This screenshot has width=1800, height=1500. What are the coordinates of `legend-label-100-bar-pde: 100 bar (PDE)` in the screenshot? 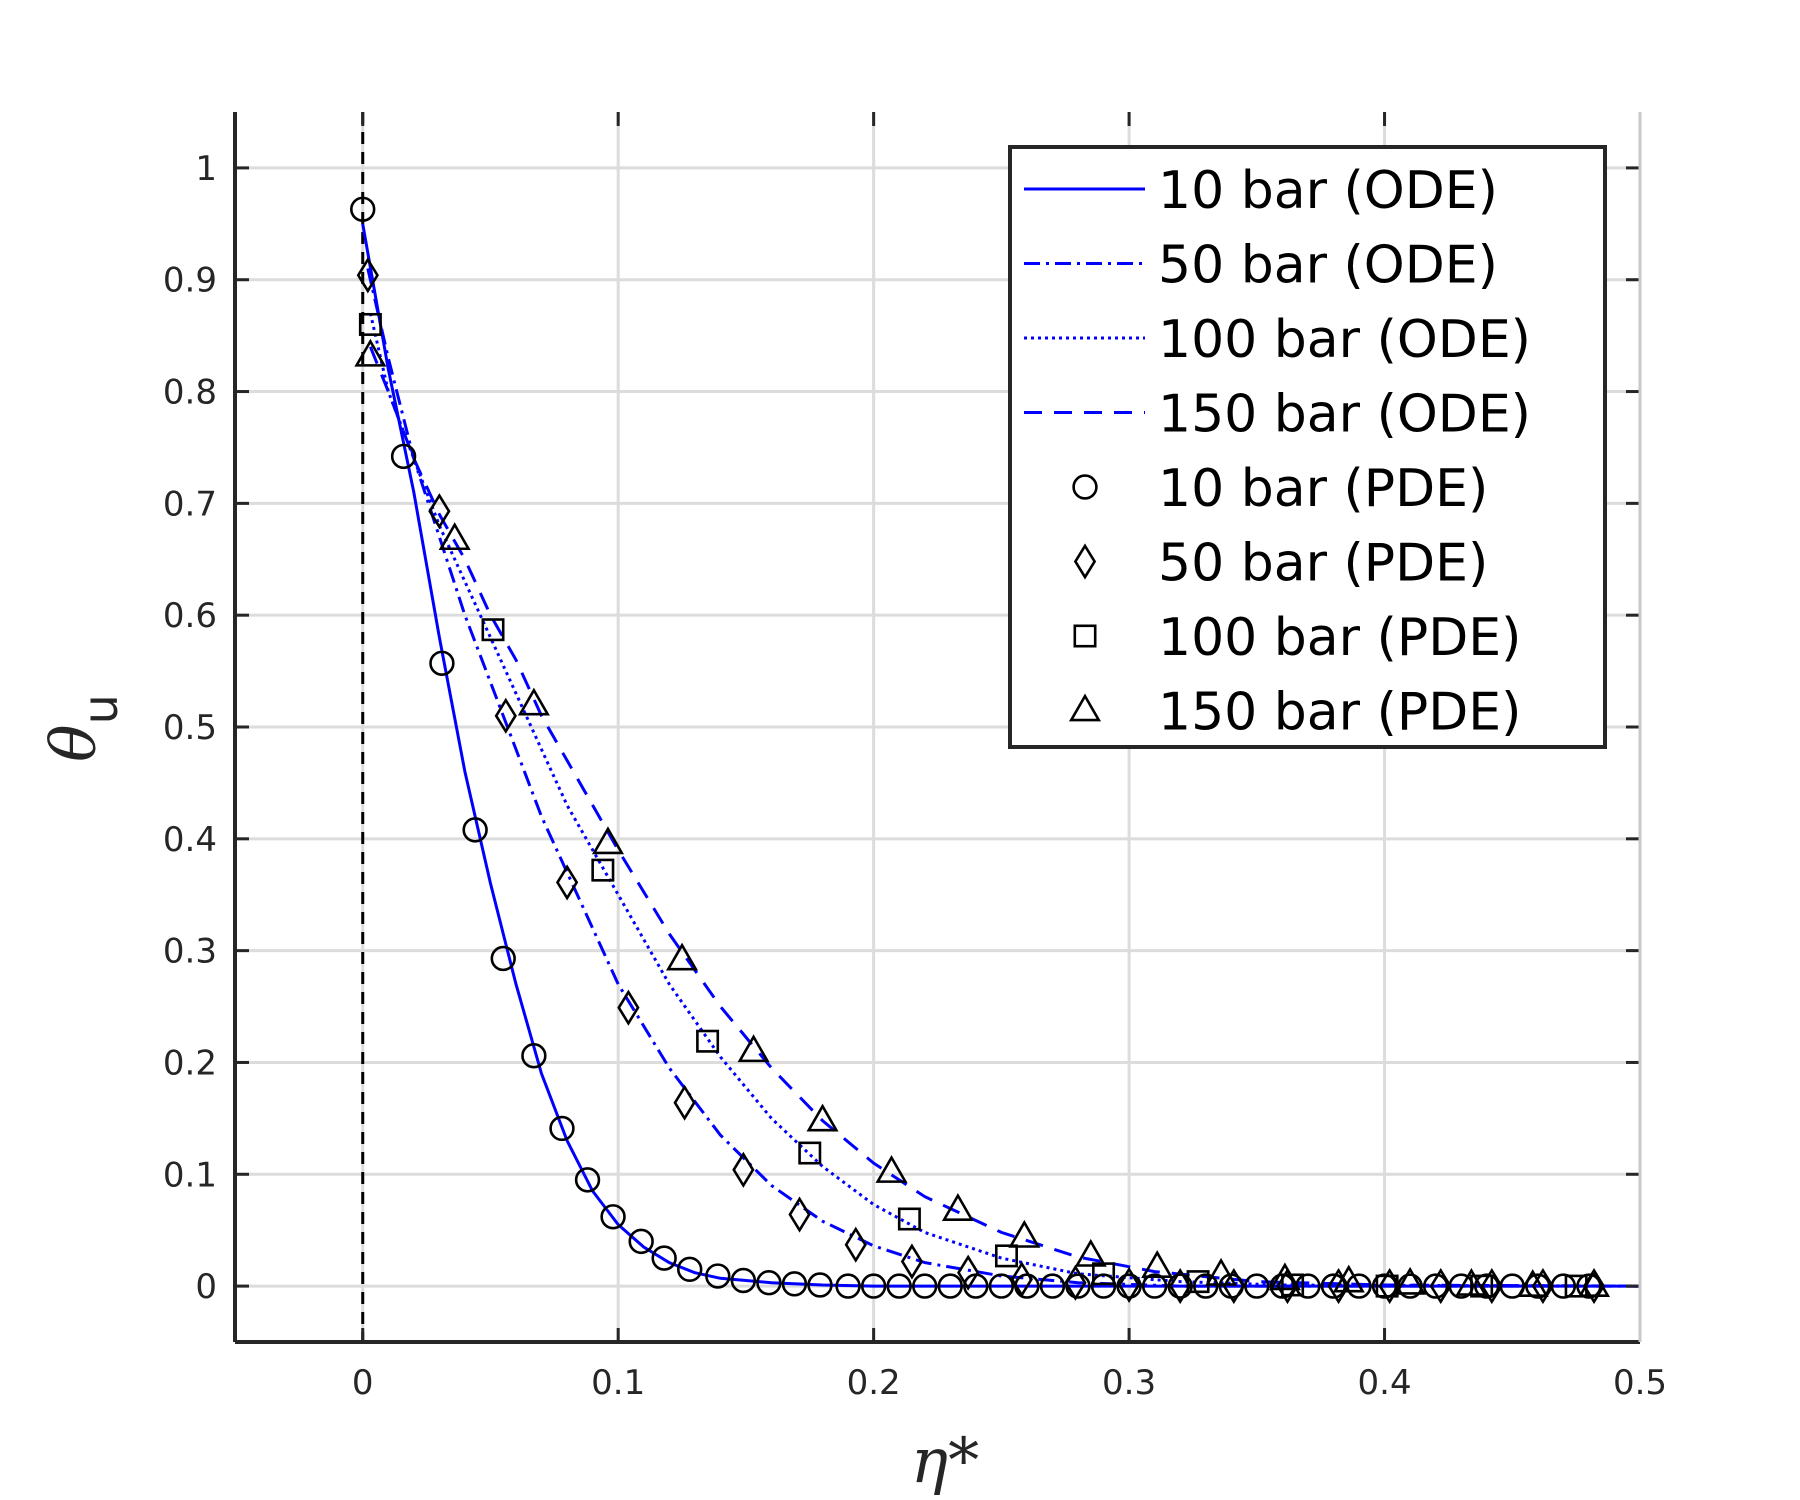 It's located at (1339, 638).